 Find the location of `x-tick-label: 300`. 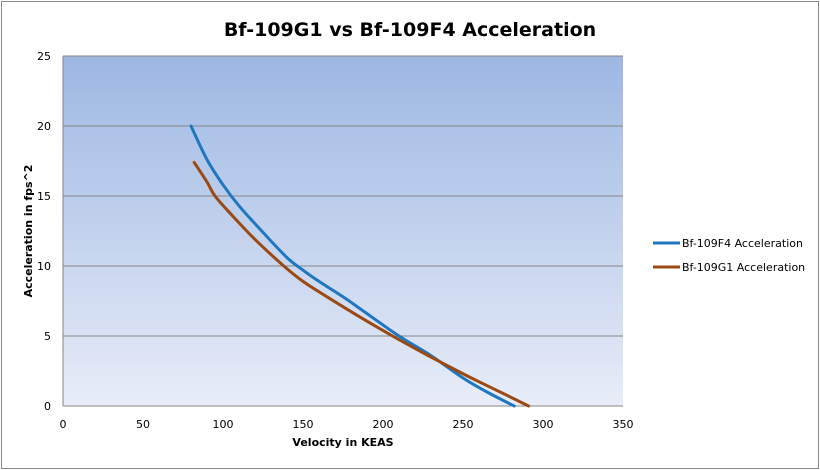

x-tick-label: 300 is located at coordinates (543, 424).